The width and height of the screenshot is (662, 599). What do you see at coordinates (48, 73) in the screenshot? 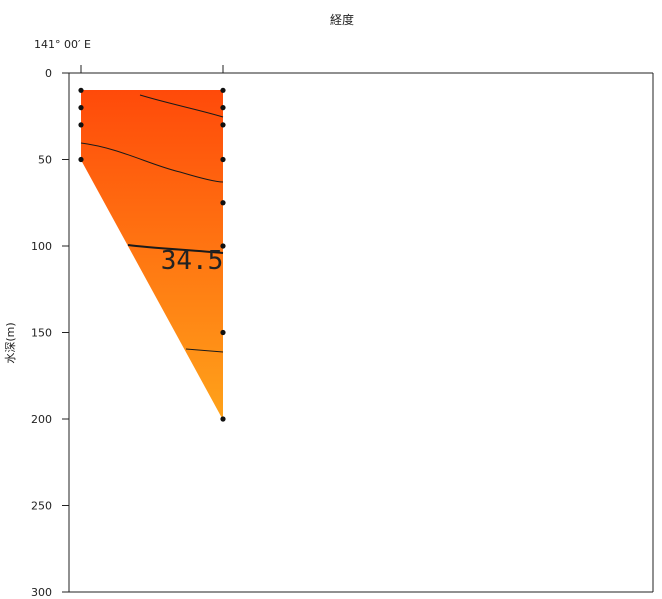
I see `y-tick-label: 0` at bounding box center [48, 73].